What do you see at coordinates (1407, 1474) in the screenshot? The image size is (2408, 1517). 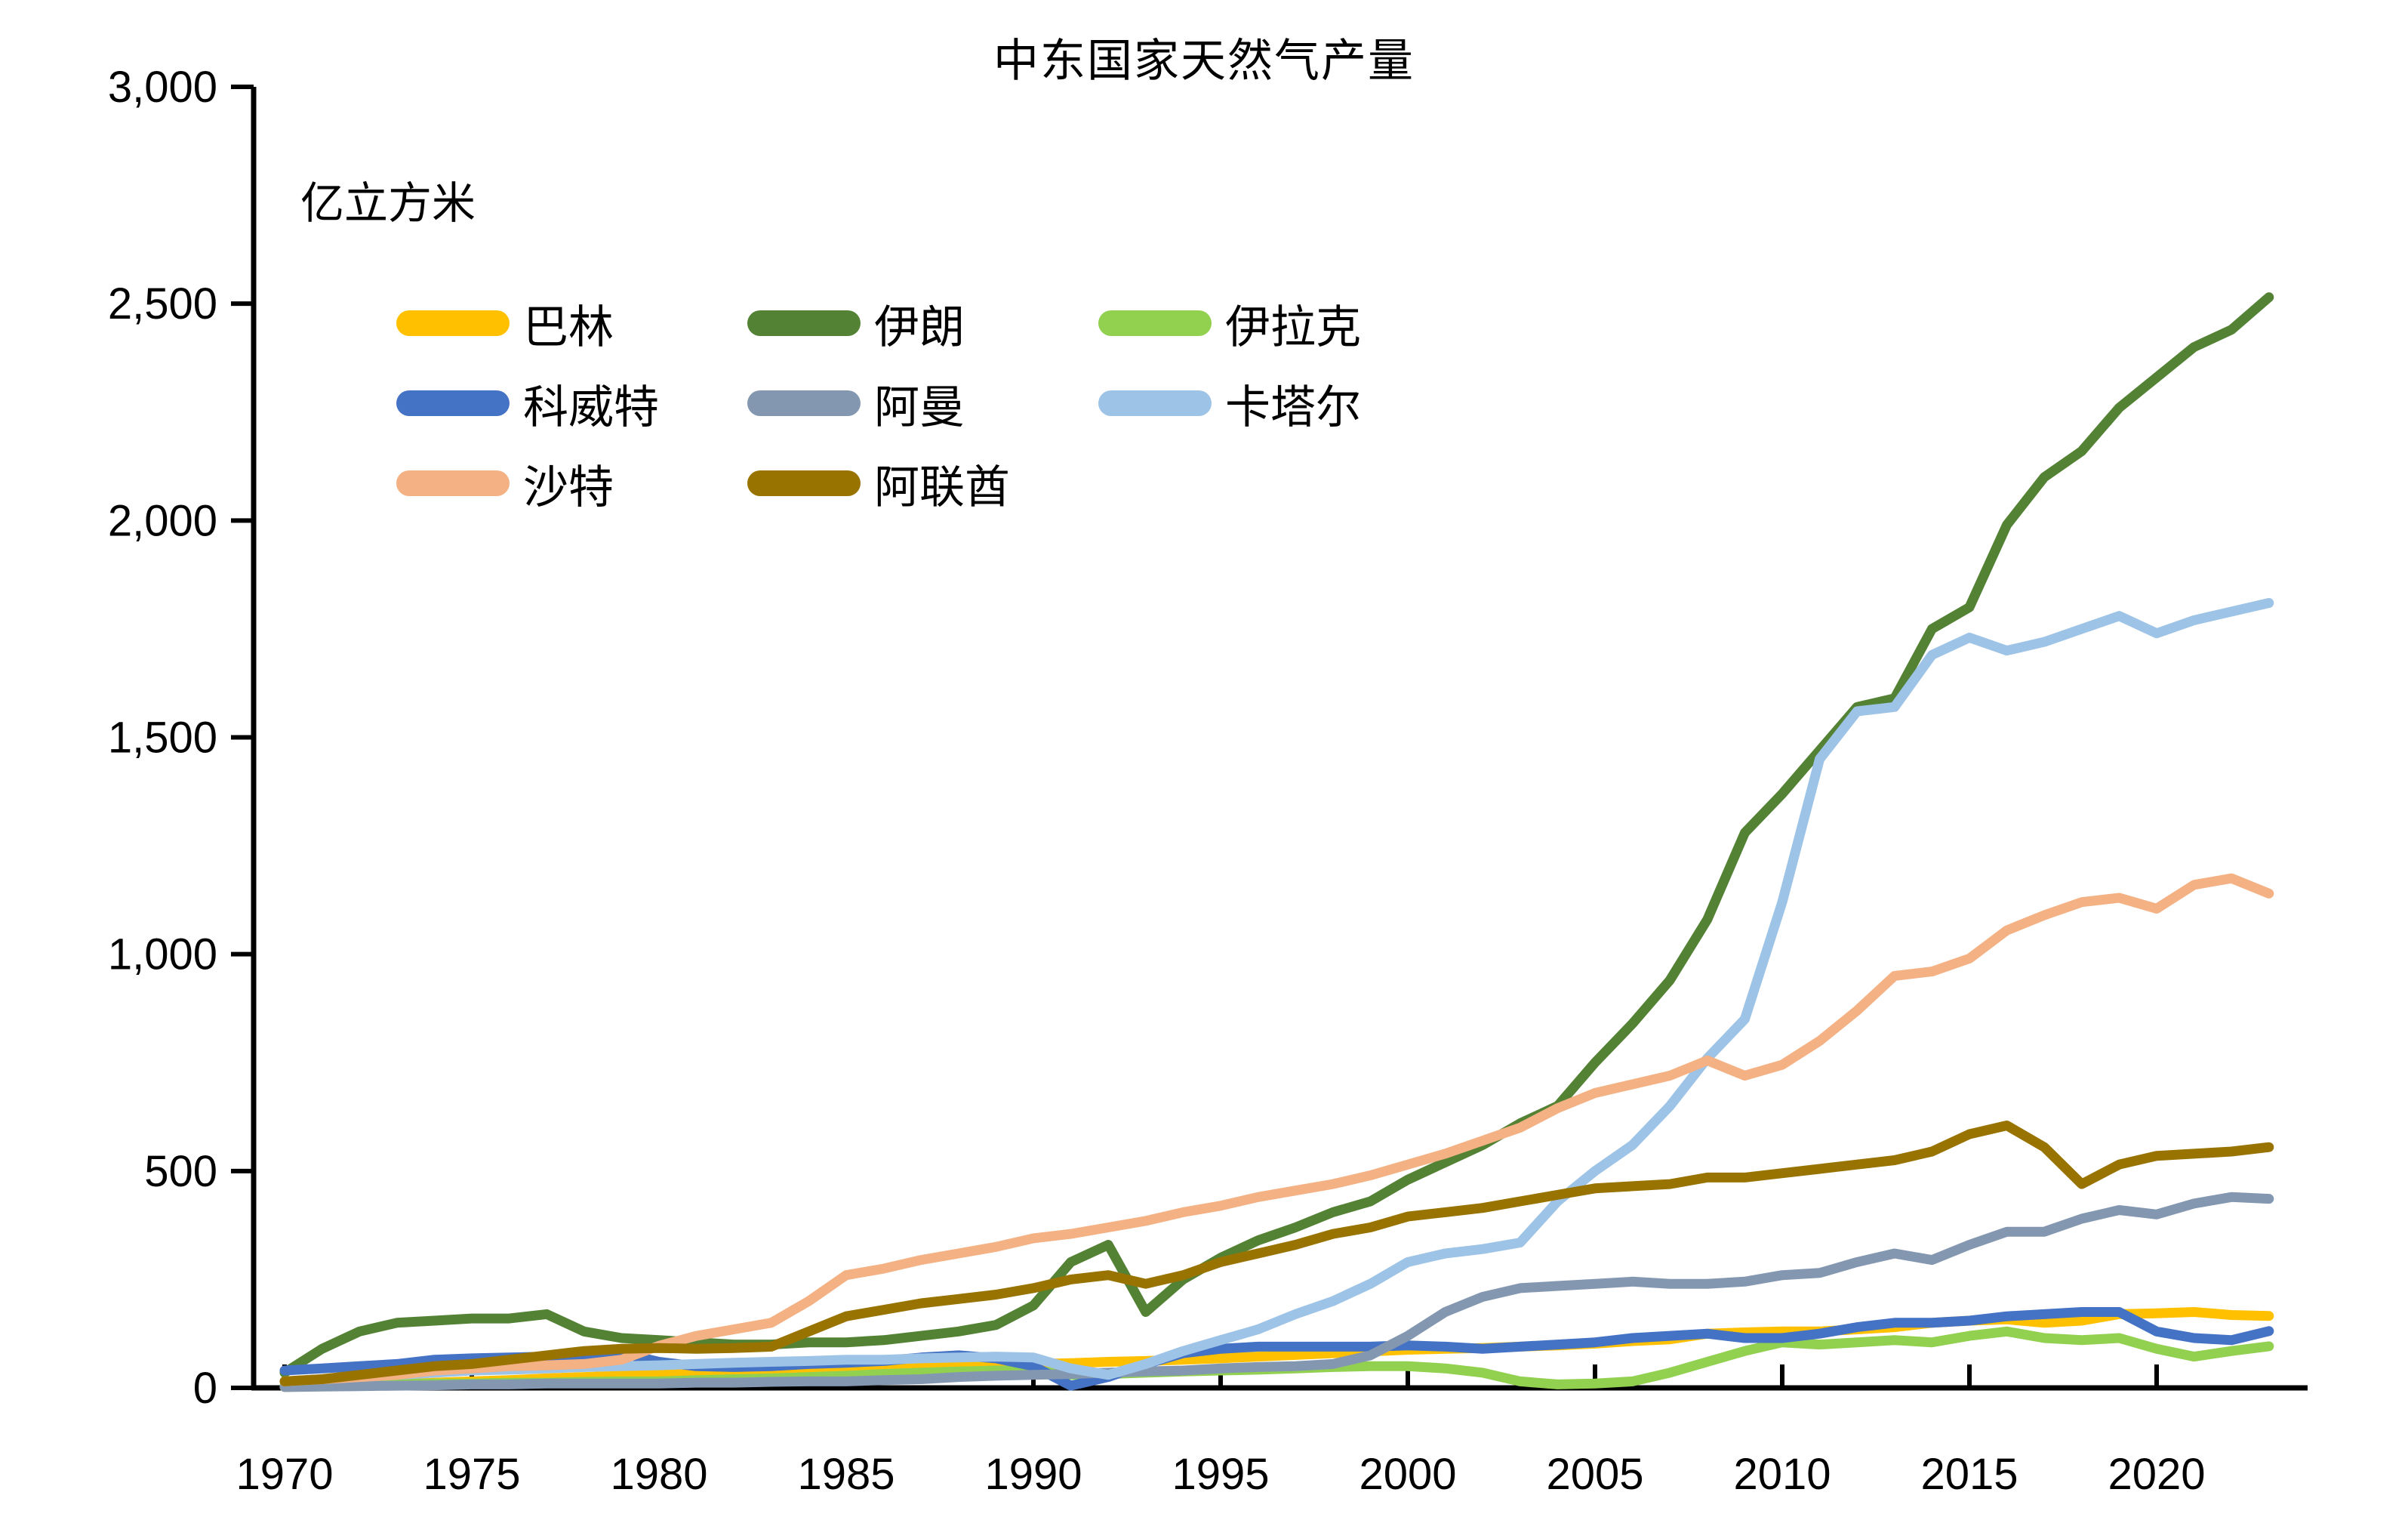 I see `x-axis-label: 2000` at bounding box center [1407, 1474].